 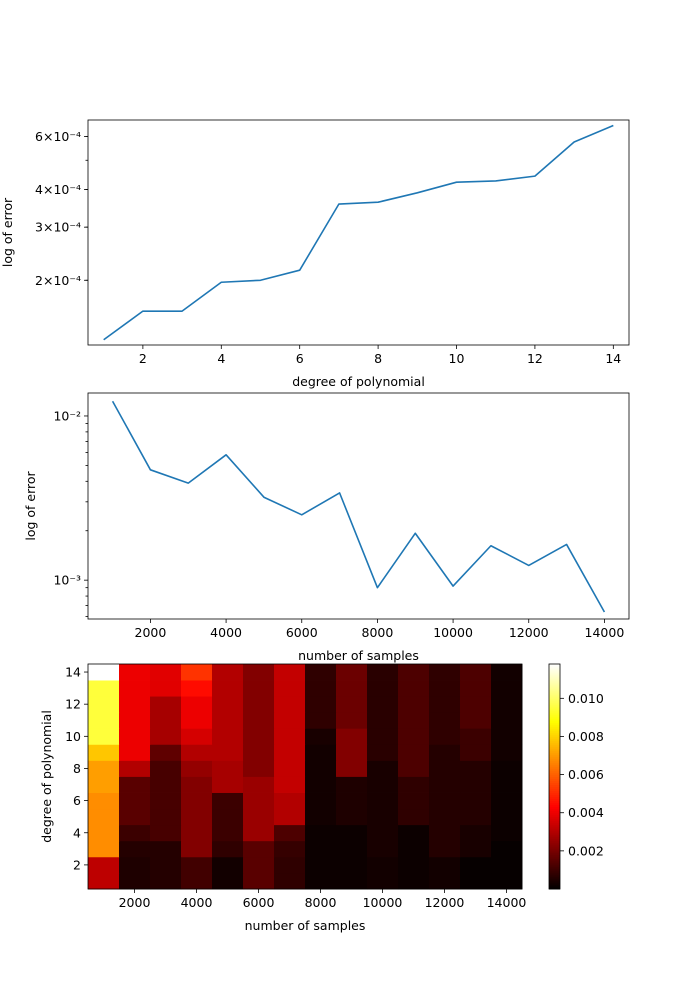 I want to click on y-axis-label: log of error, so click(x=30, y=505).